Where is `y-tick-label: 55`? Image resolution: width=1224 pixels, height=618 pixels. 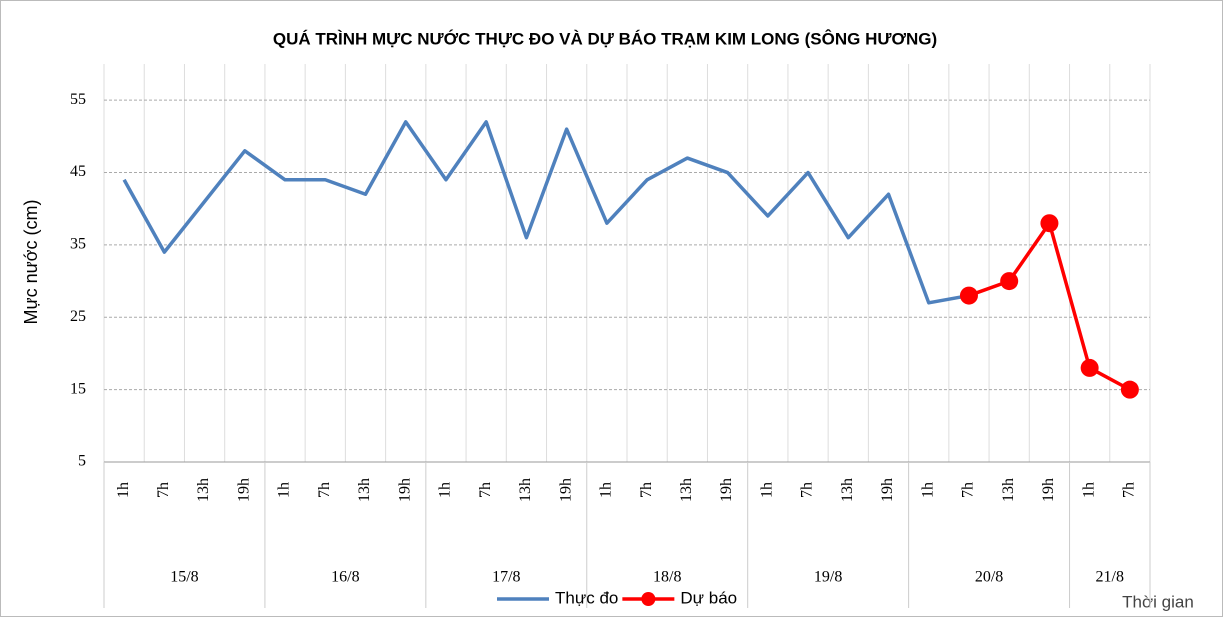
y-tick-label: 55 is located at coordinates (78, 99).